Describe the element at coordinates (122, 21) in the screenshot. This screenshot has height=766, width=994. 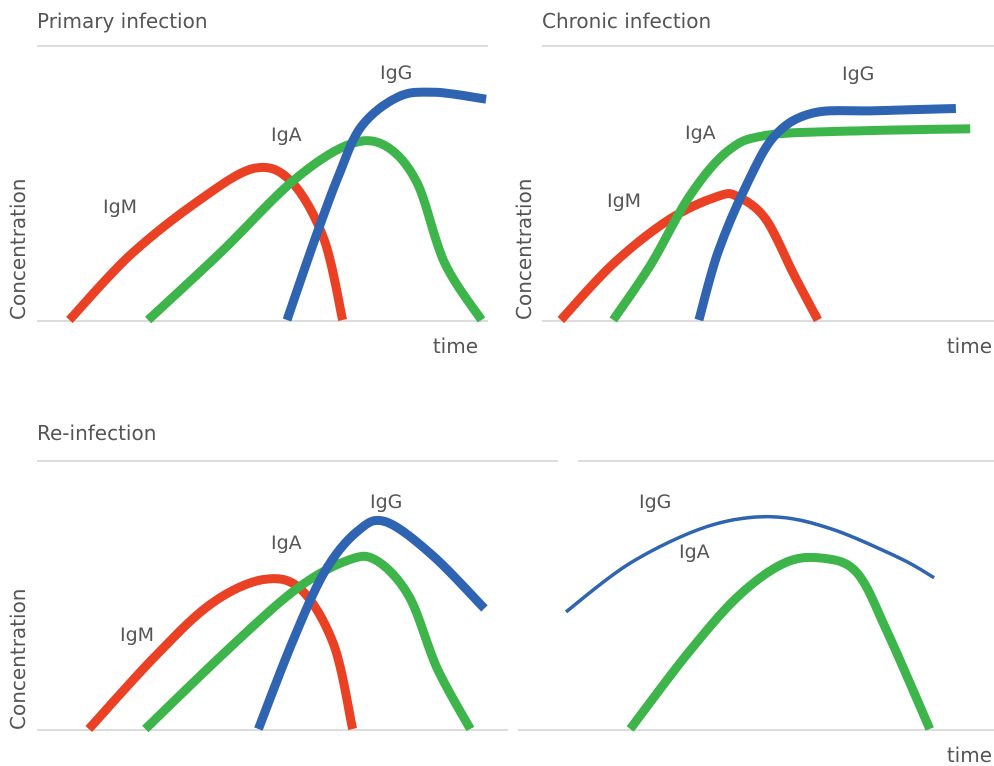
I see `panel-title: Primary infection` at that location.